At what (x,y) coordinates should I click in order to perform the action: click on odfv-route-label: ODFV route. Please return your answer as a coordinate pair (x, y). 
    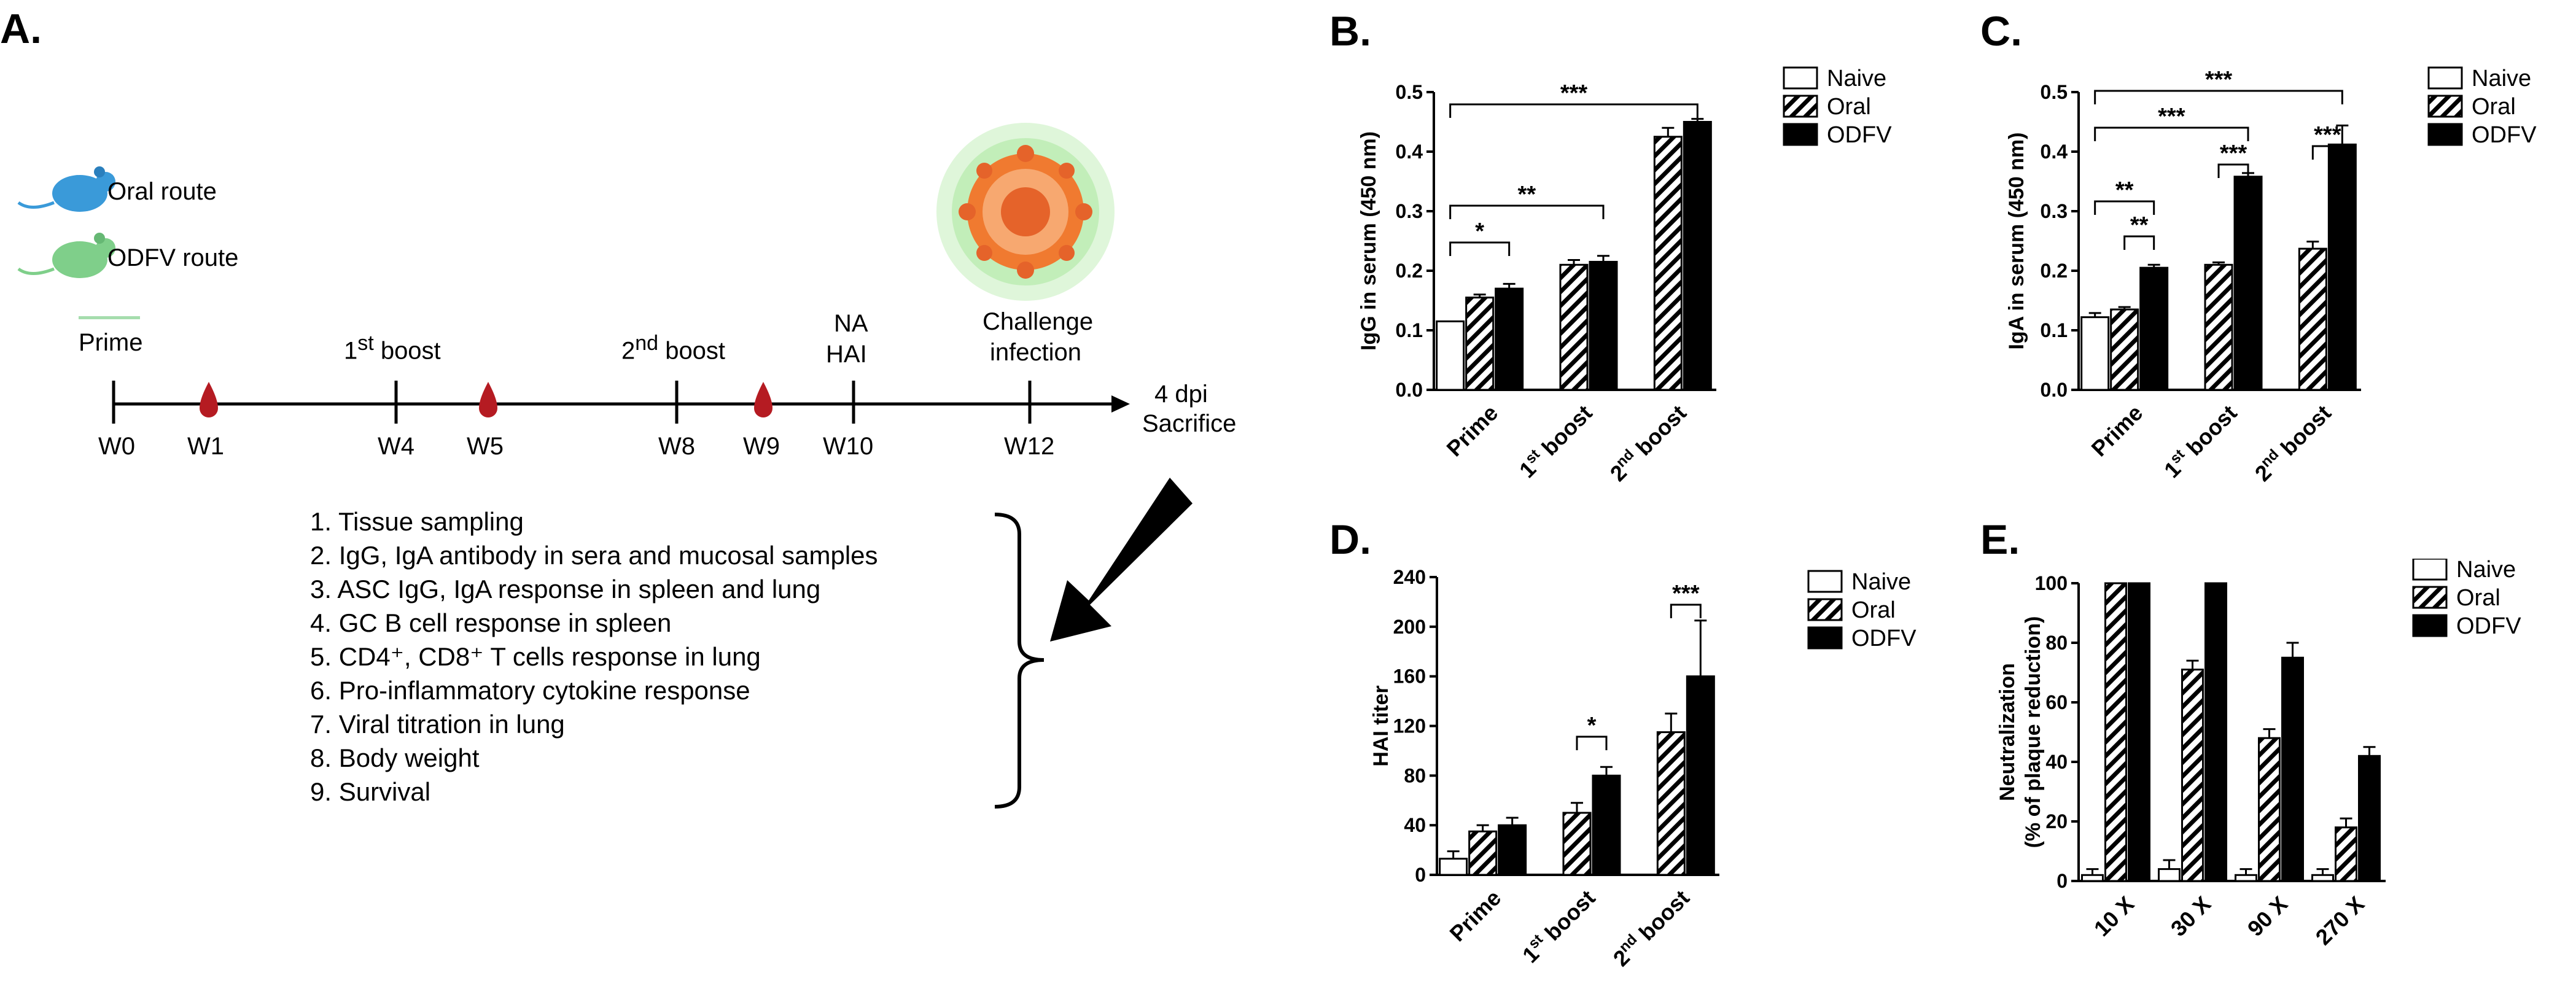
    Looking at the image, I should click on (173, 257).